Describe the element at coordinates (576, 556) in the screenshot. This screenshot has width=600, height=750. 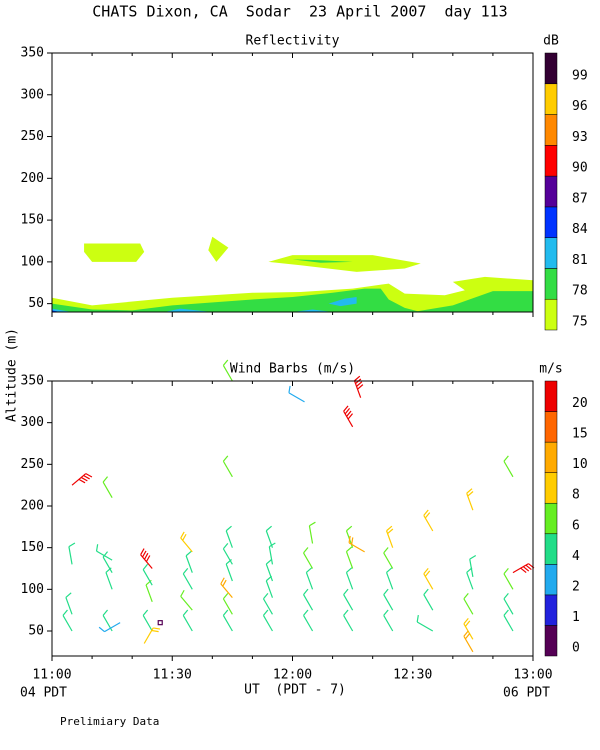
I see `colorbar-tick-label: 4` at that location.